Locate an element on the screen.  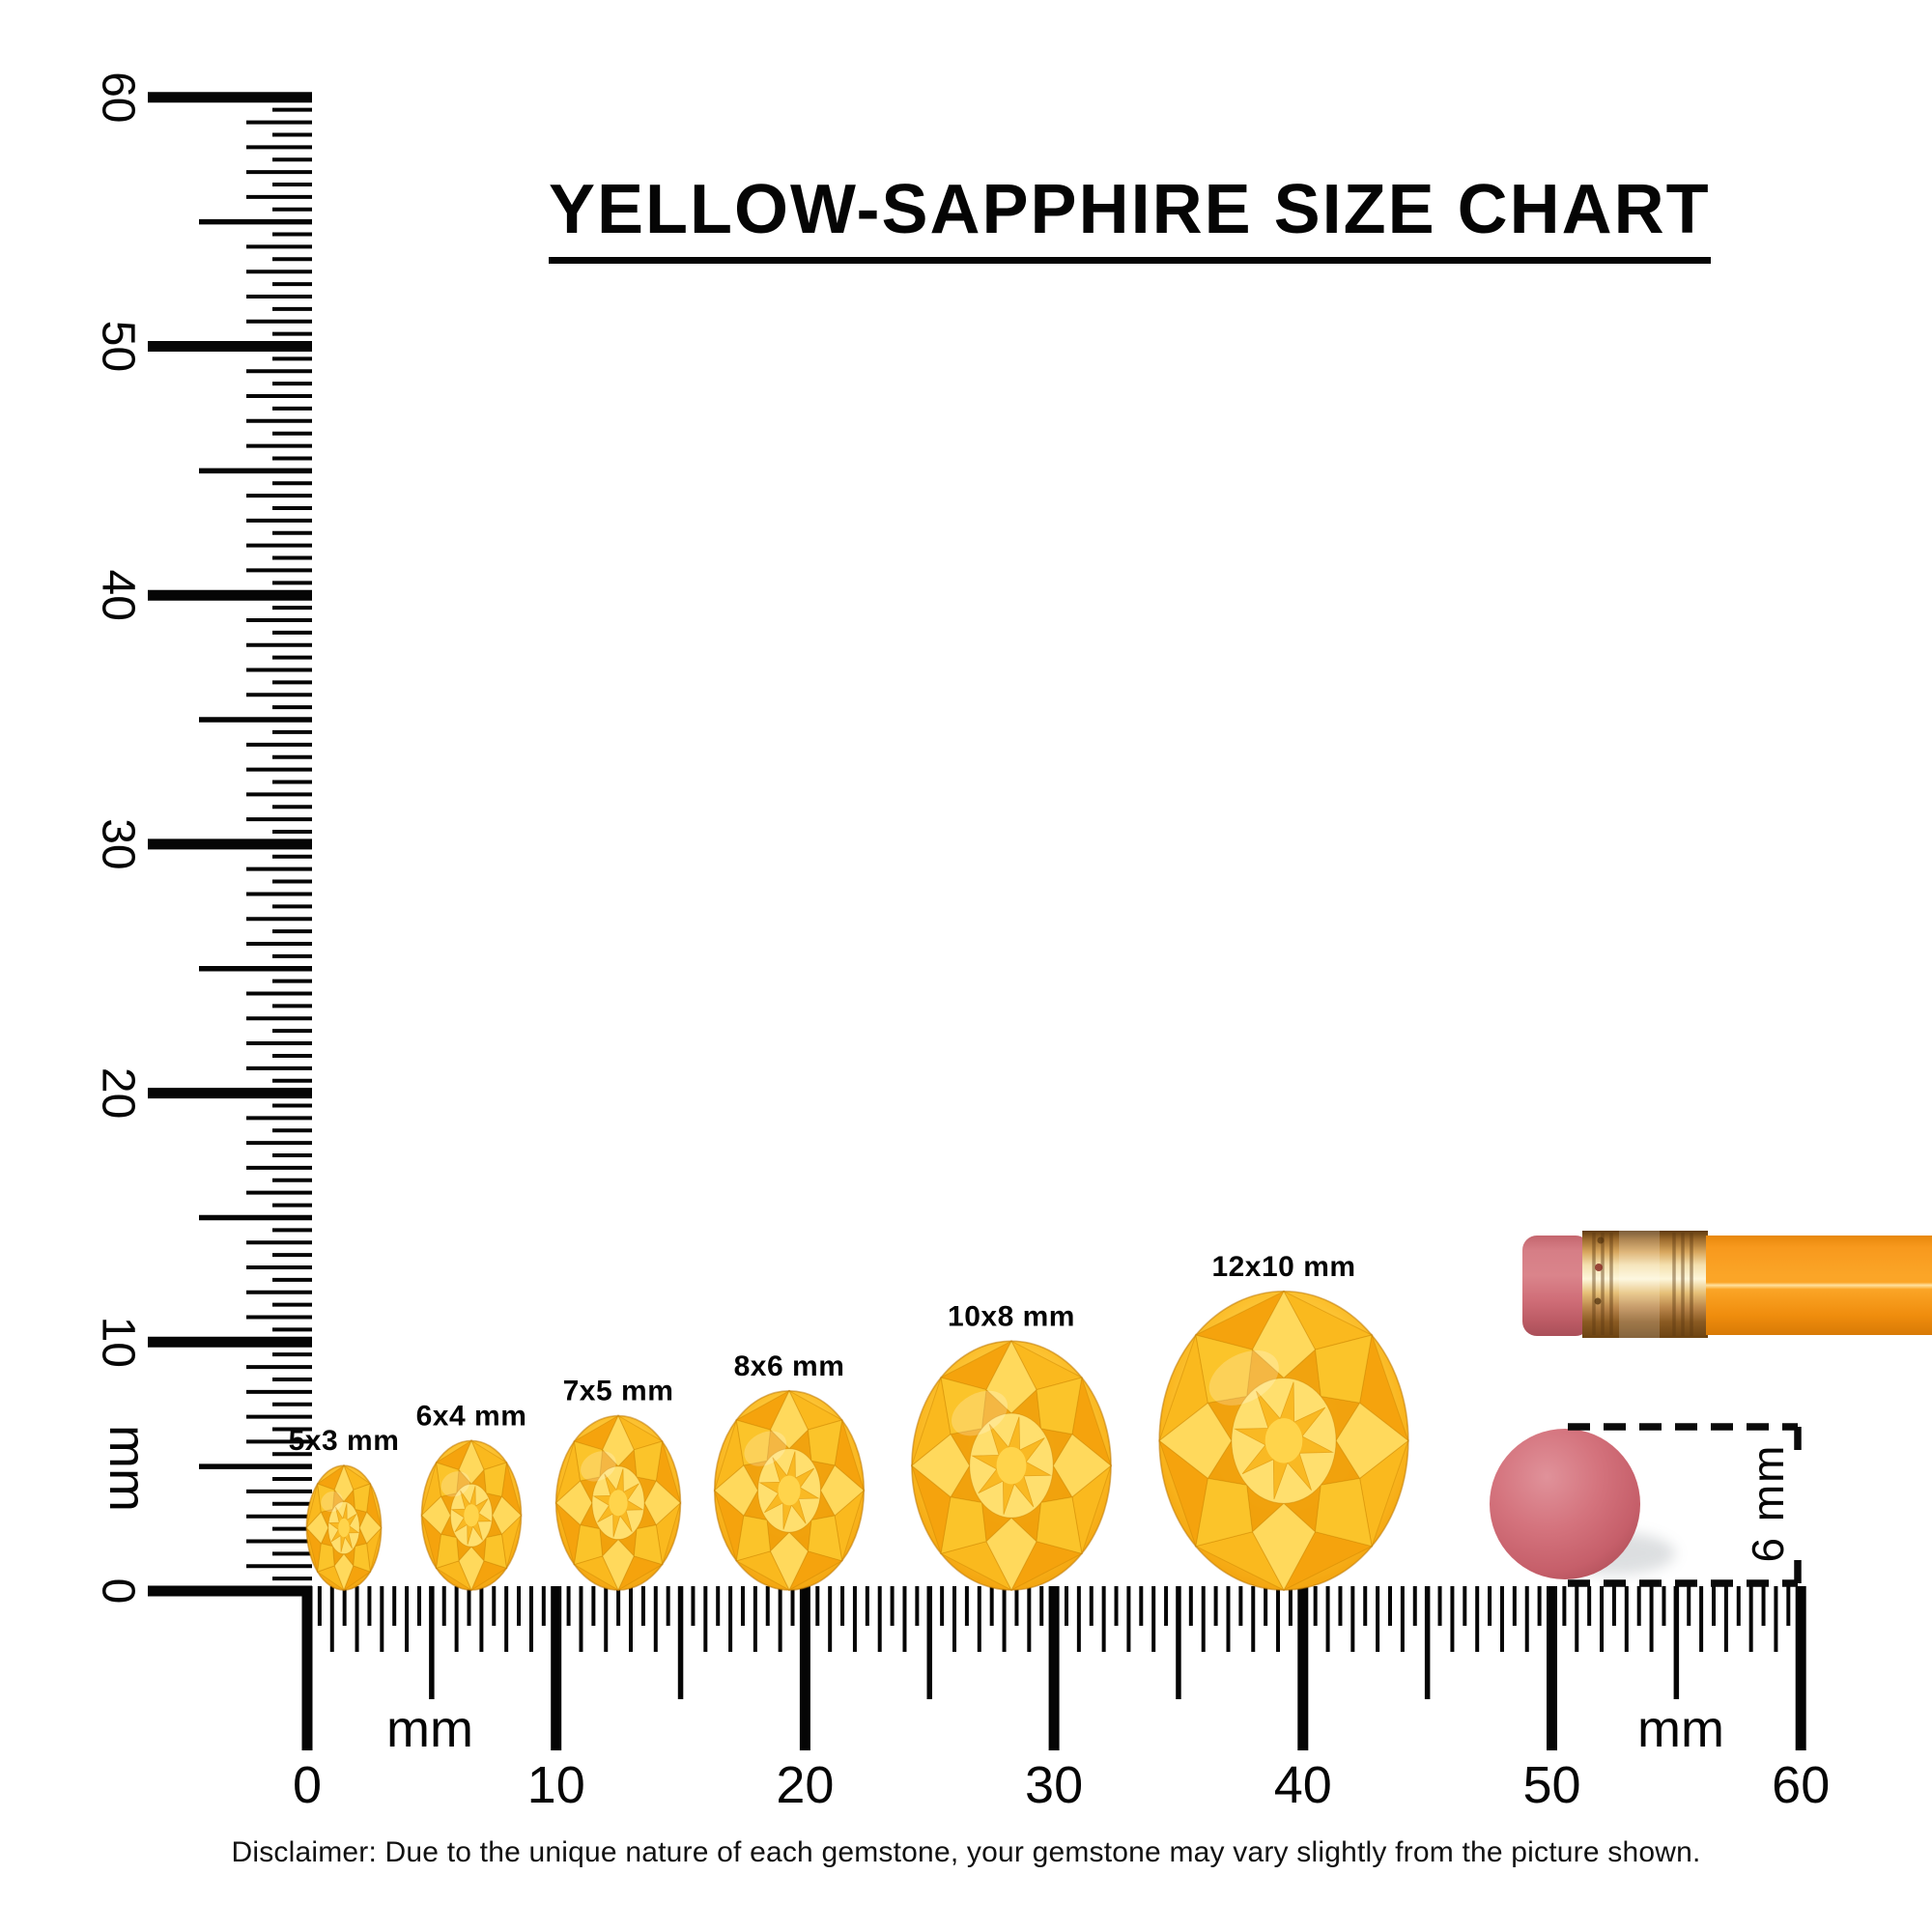
gem-size-label: 8x6 mm is located at coordinates (789, 1366).